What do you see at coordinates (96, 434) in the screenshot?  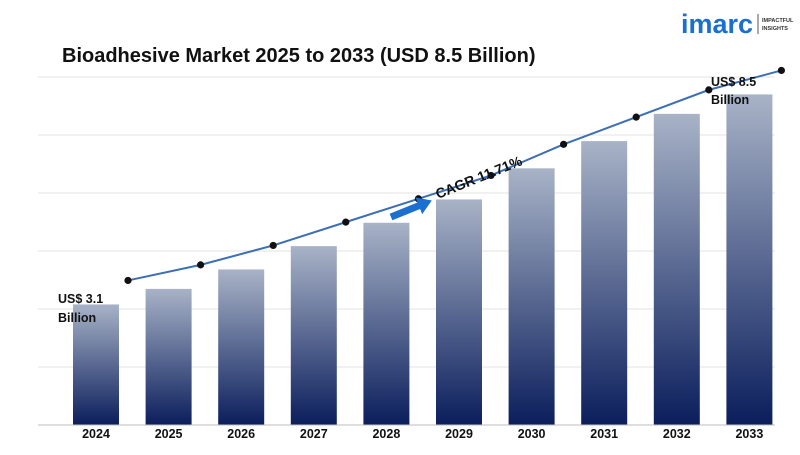 I see `x-tick-label: 2024` at bounding box center [96, 434].